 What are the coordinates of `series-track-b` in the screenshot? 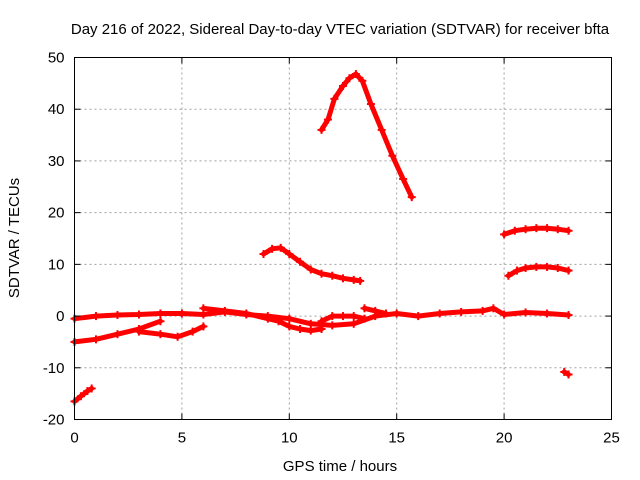 It's located at (321, 317).